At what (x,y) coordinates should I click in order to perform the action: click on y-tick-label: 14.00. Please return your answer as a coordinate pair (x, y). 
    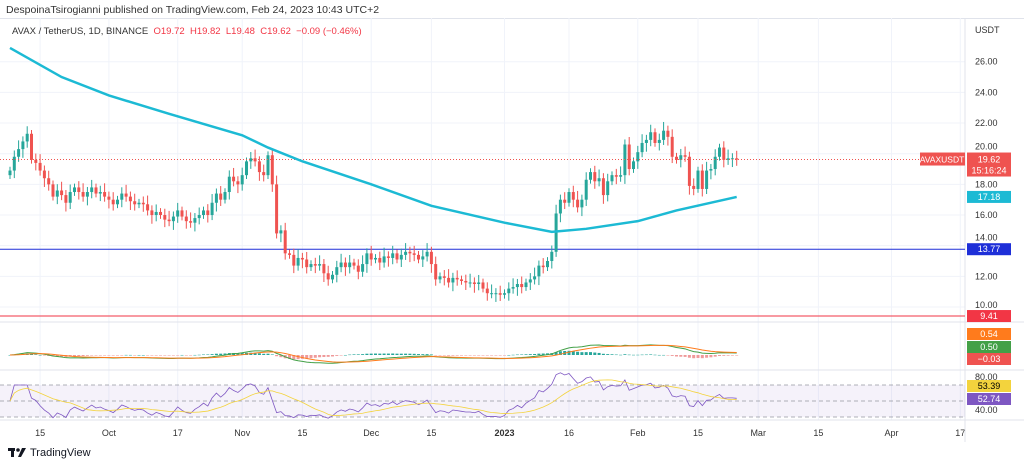
    Looking at the image, I should click on (986, 238).